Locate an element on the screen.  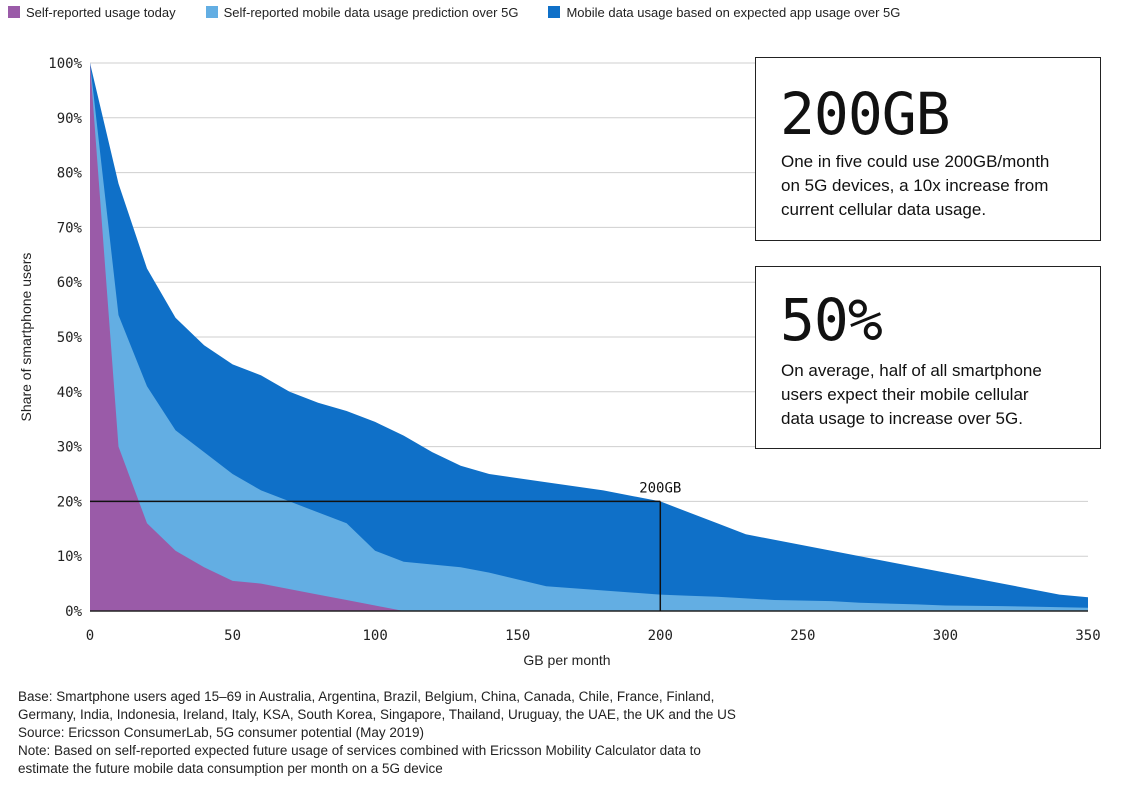
y-tick-label: 50% is located at coordinates (70, 338).